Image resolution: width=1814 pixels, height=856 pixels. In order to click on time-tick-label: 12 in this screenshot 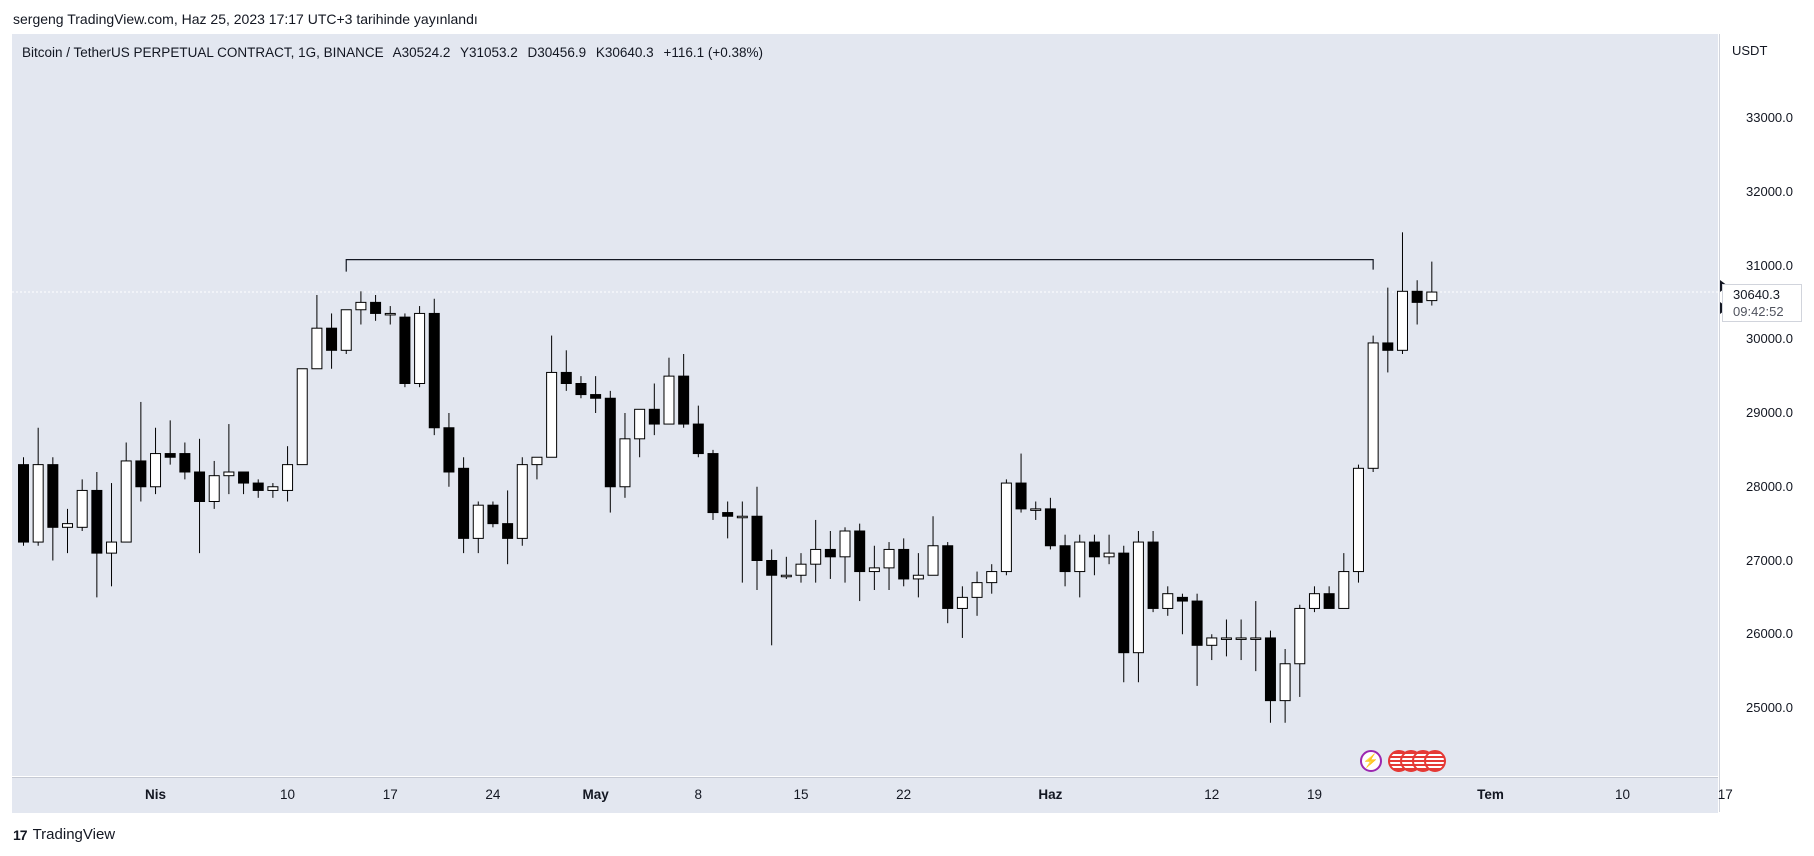, I will do `click(1212, 794)`.